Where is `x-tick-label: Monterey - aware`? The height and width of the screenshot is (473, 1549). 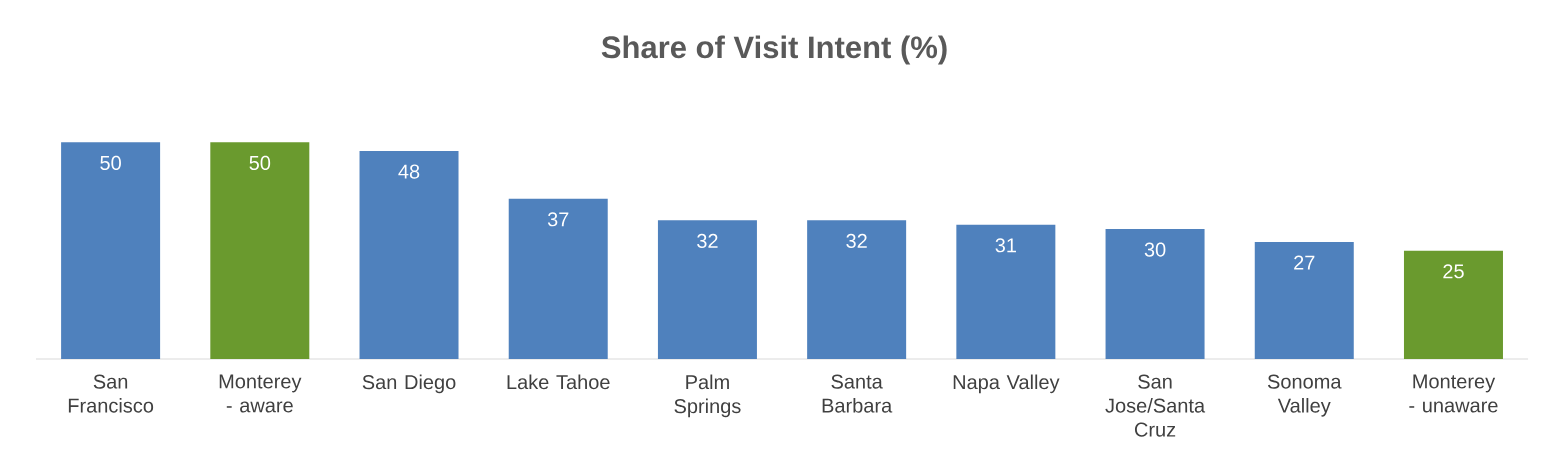
x-tick-label: Monterey - aware is located at coordinates (260, 393).